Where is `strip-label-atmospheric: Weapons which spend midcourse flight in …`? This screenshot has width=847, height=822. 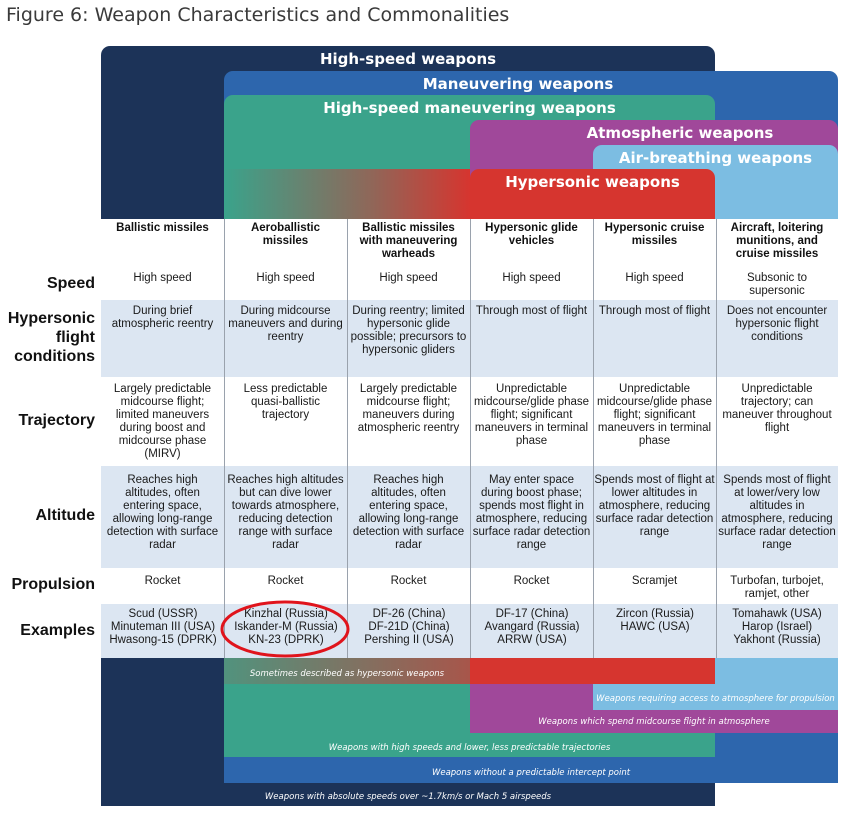 strip-label-atmospheric: Weapons which spend midcourse flight in … is located at coordinates (654, 722).